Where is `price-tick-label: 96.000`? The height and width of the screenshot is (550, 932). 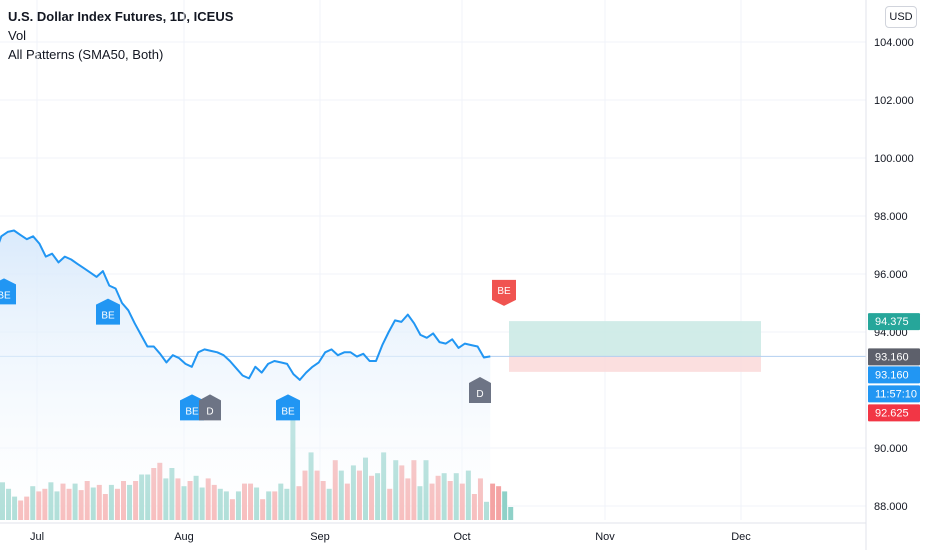 price-tick-label: 96.000 is located at coordinates (891, 275).